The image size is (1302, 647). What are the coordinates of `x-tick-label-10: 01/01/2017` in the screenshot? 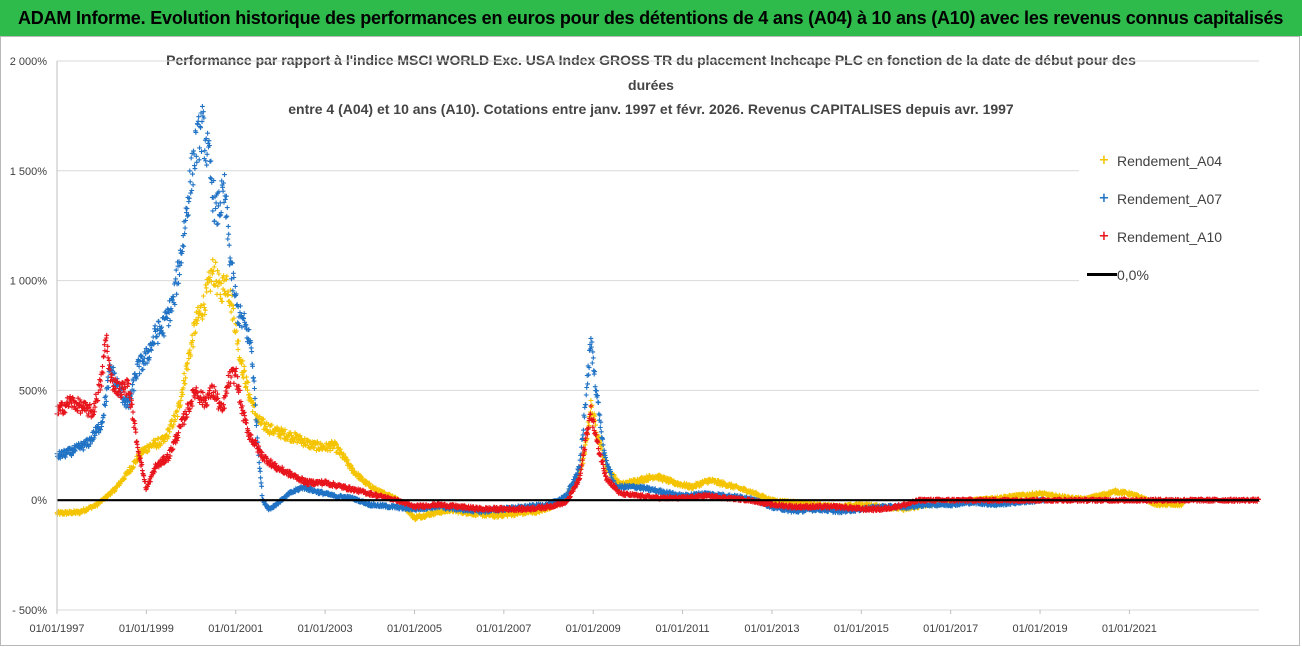 It's located at (950, 629).